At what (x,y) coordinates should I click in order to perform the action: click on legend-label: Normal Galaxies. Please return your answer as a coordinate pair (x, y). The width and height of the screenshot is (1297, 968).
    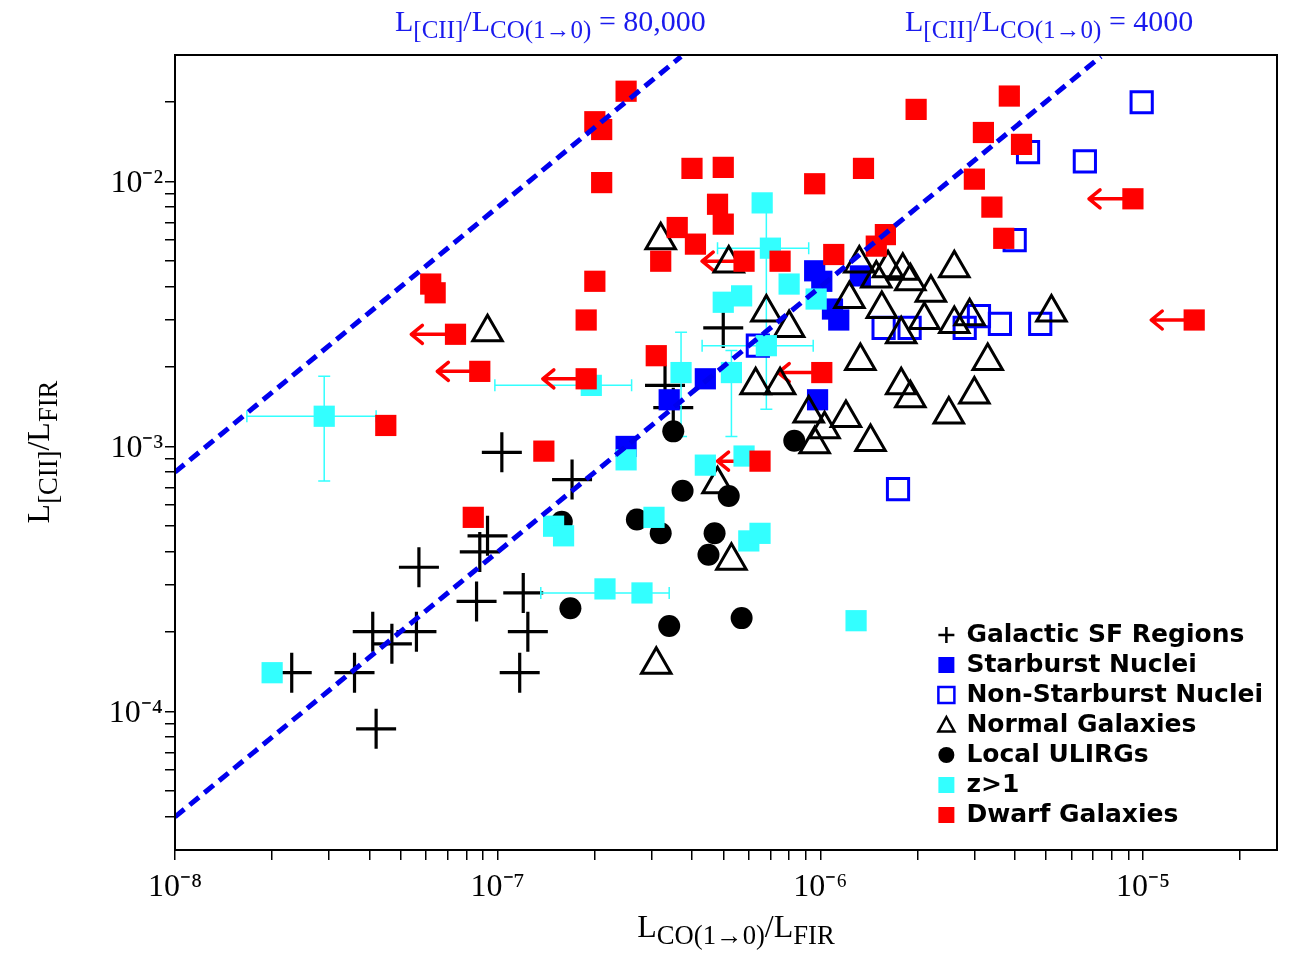
    Looking at the image, I should click on (1081, 723).